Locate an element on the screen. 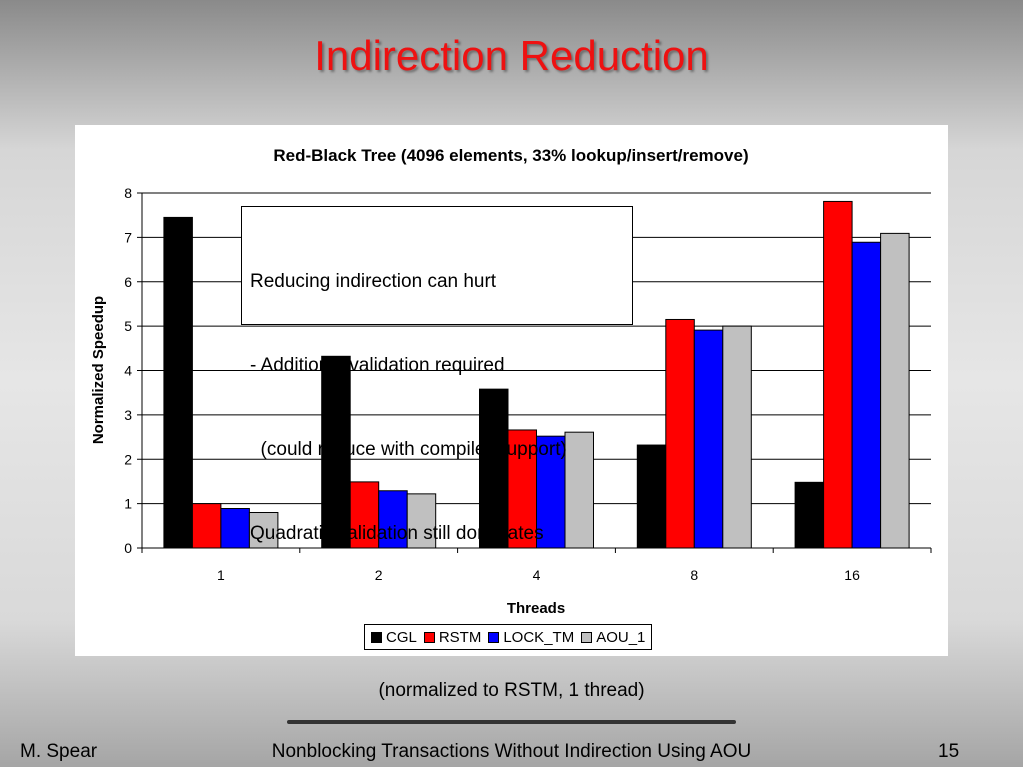 Image resolution: width=1023 pixels, height=767 pixels. legend-label: LOCK_TM is located at coordinates (539, 637).